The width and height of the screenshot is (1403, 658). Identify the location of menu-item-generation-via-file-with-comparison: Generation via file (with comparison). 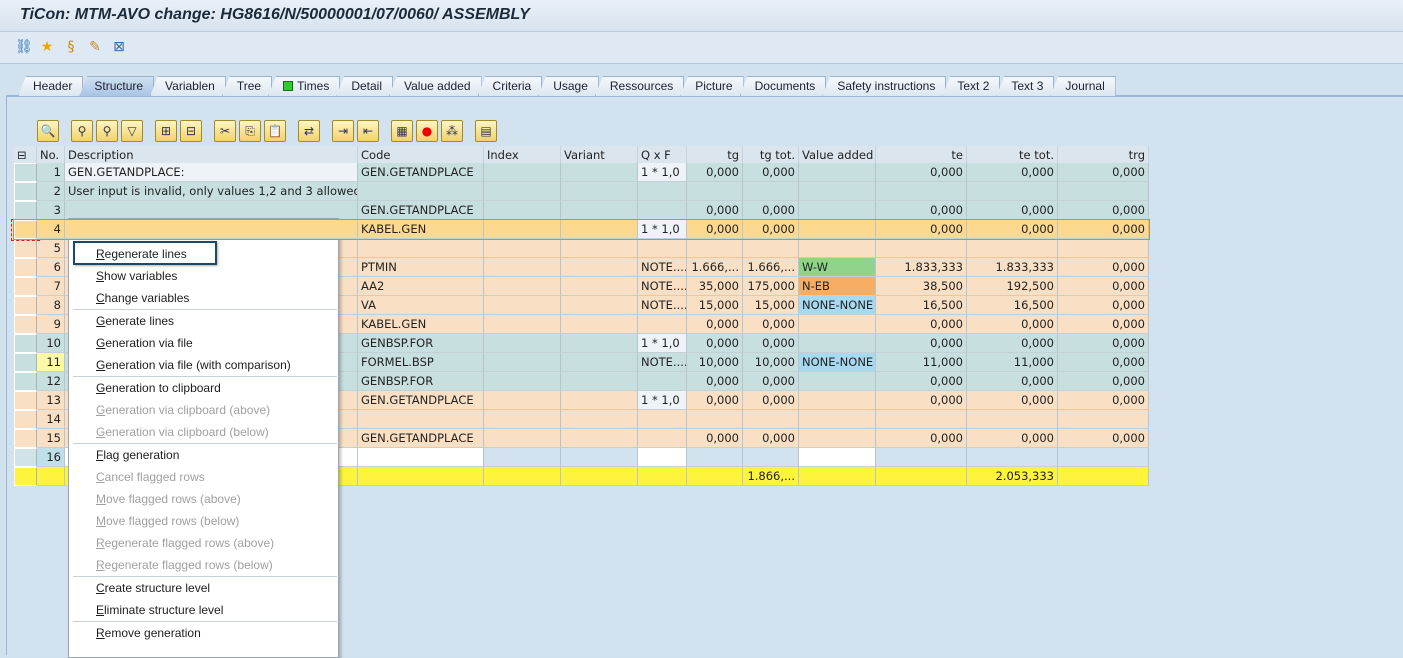
(203, 365).